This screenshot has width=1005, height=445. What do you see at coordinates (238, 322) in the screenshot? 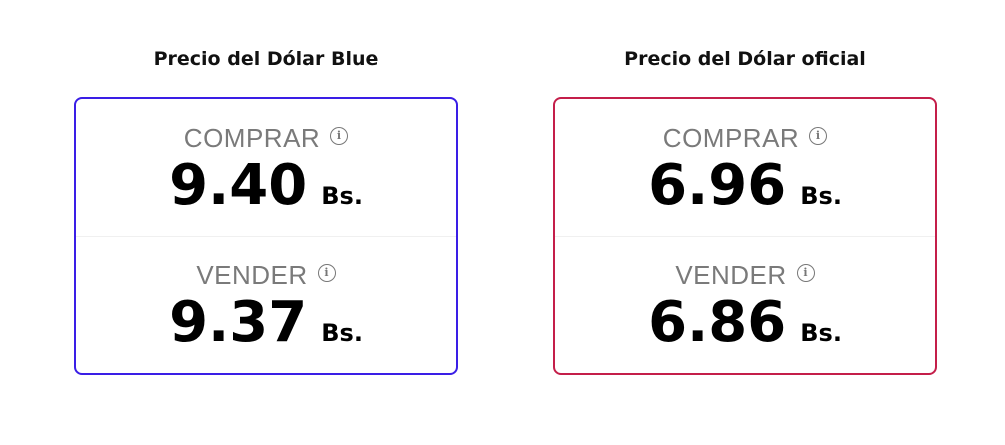
I see `sell-value: 9.37` at bounding box center [238, 322].